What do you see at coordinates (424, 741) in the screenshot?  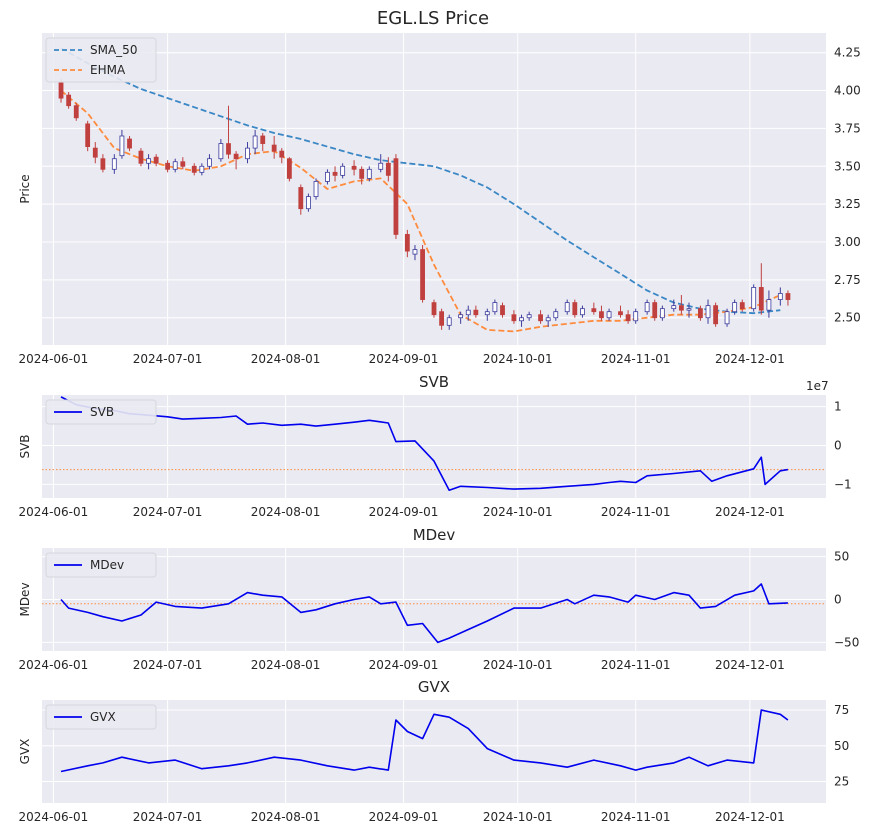 I see `series-line-gvx` at bounding box center [424, 741].